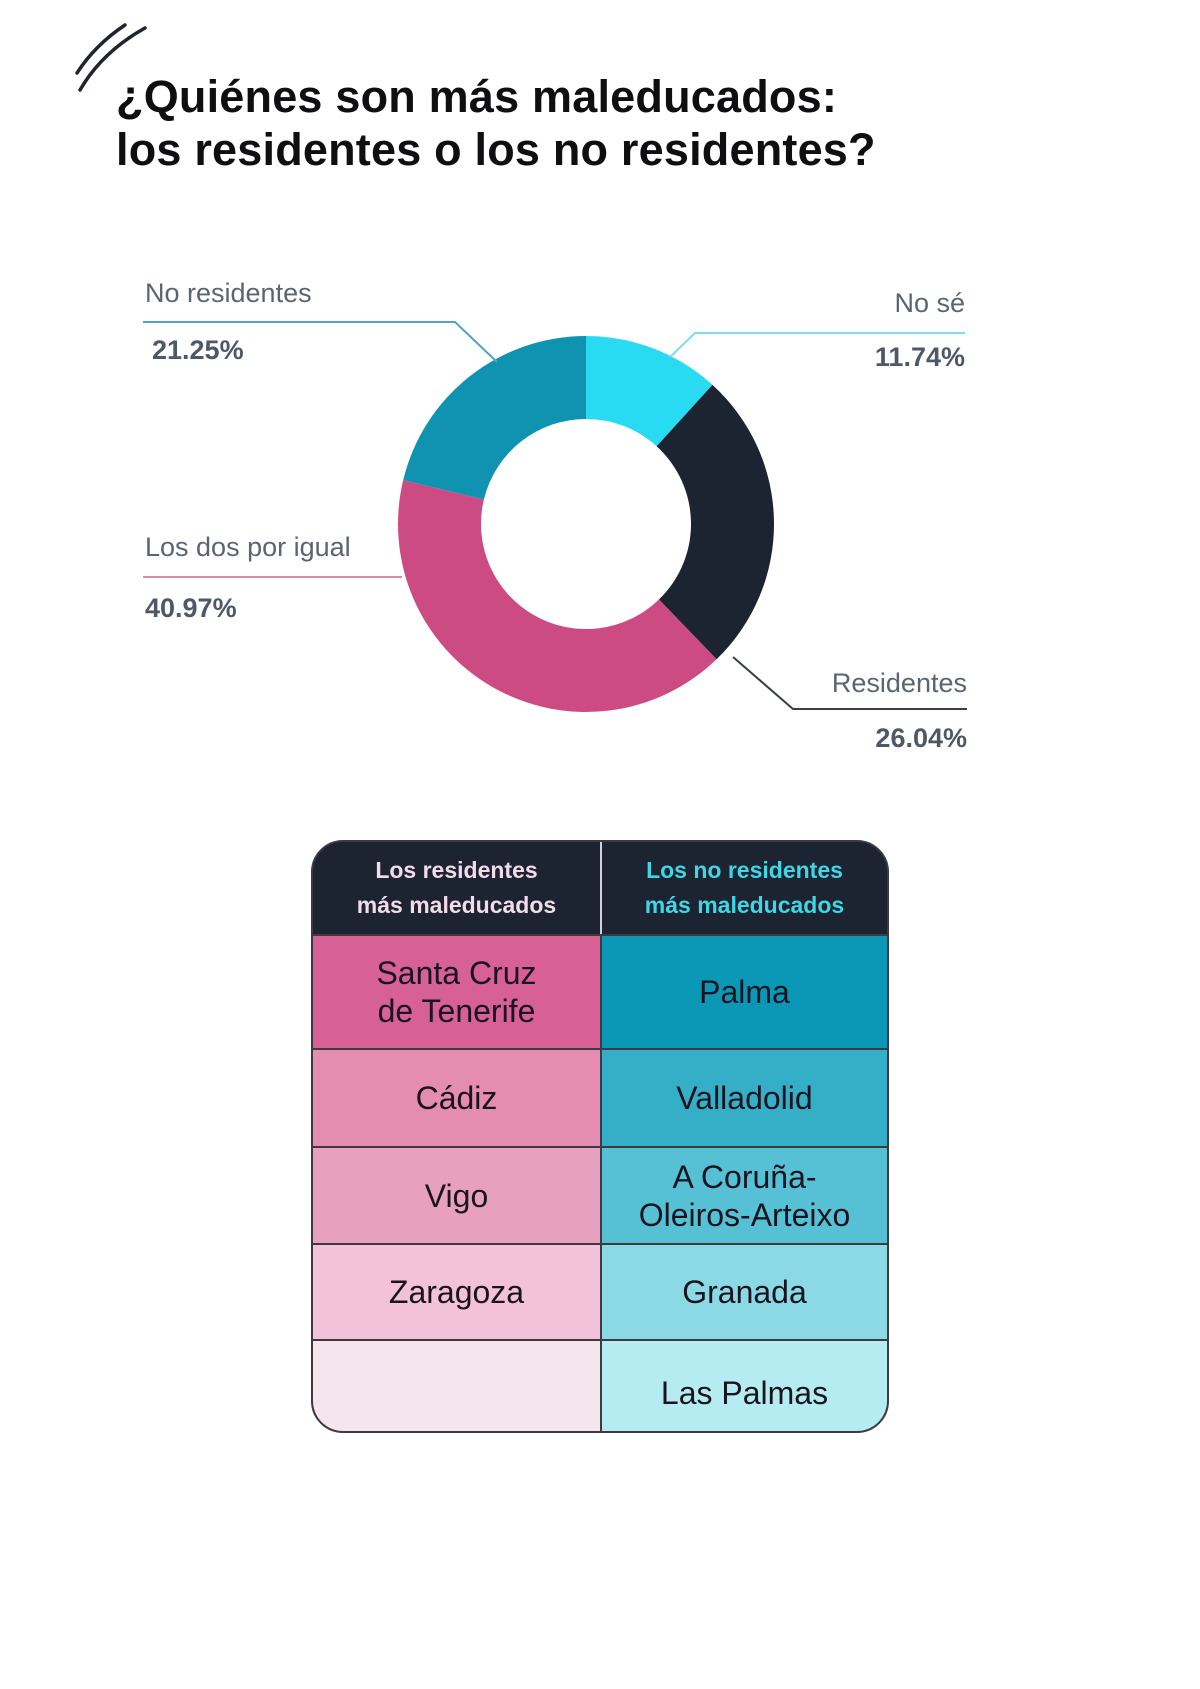  I want to click on value-no-residentes: 21.25%, so click(198, 350).